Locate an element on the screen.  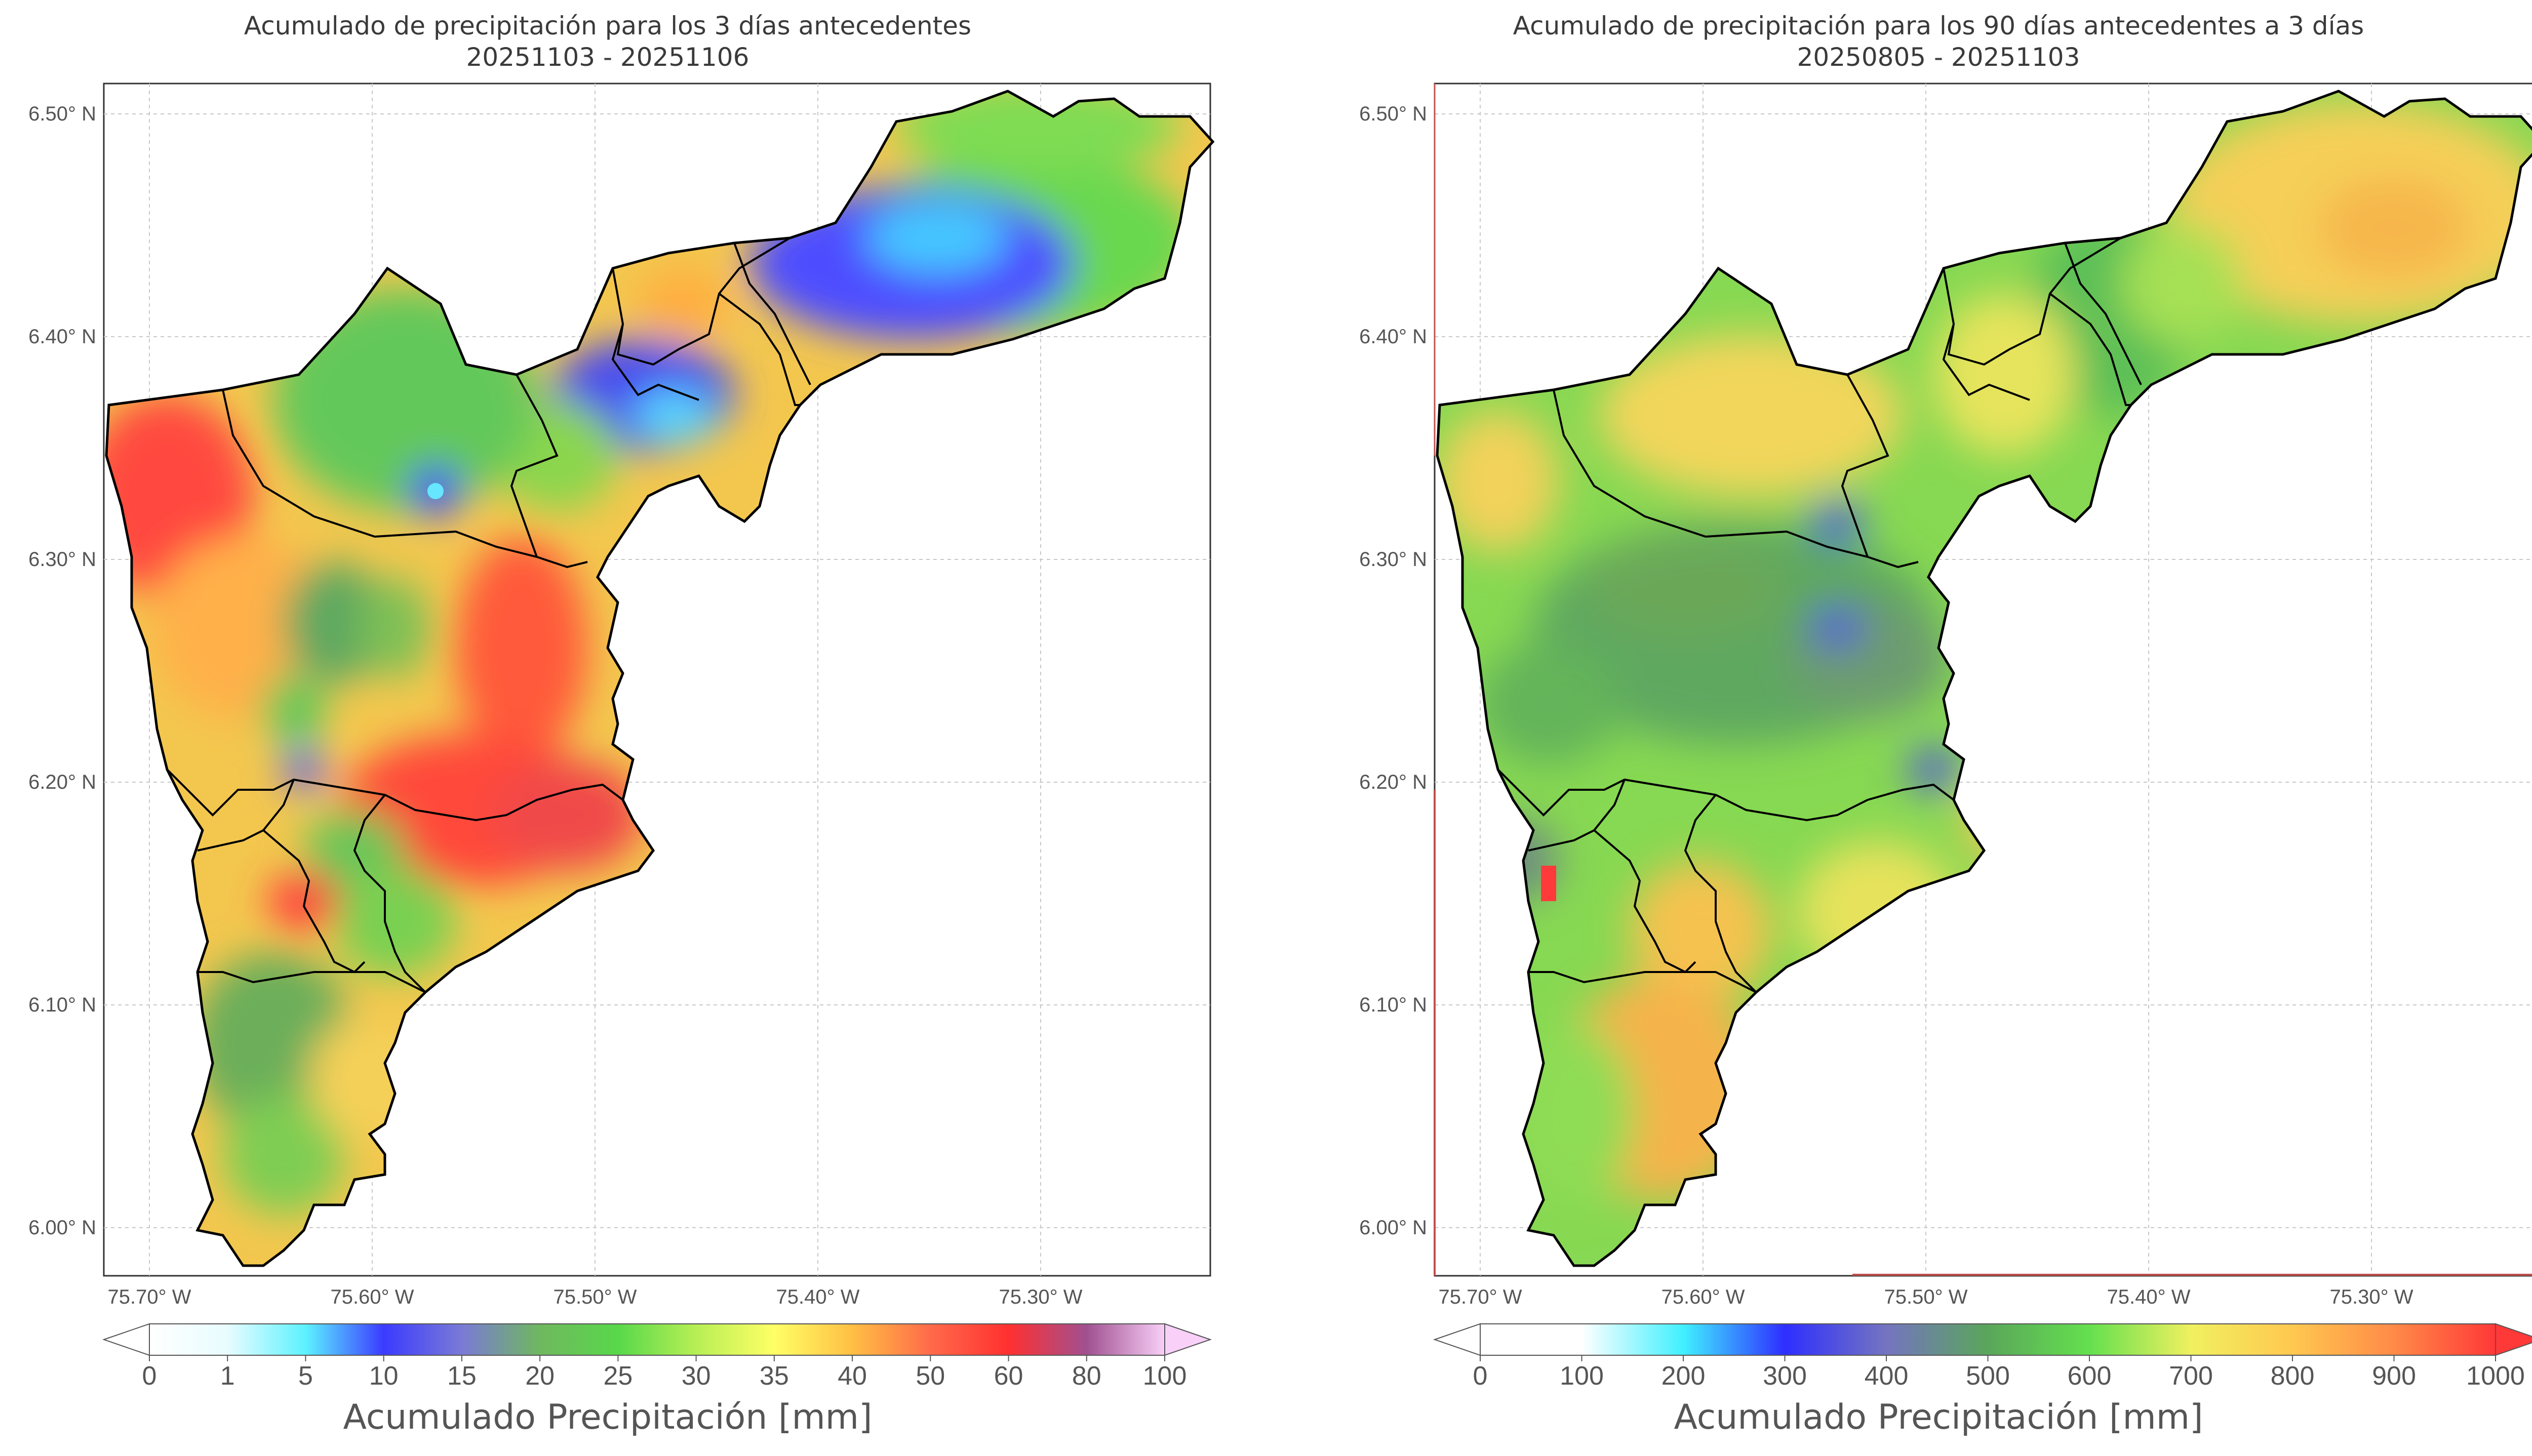
panel-date-range: 20250805 - 20251103 is located at coordinates (1938, 57).